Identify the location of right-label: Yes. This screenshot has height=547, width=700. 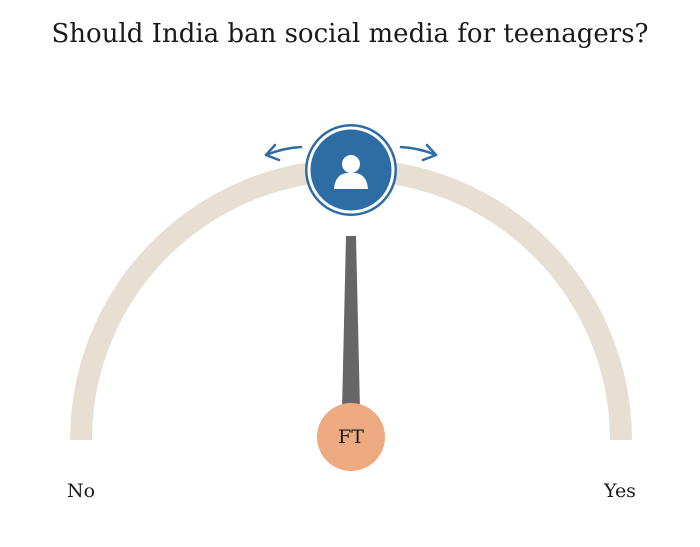
(619, 491).